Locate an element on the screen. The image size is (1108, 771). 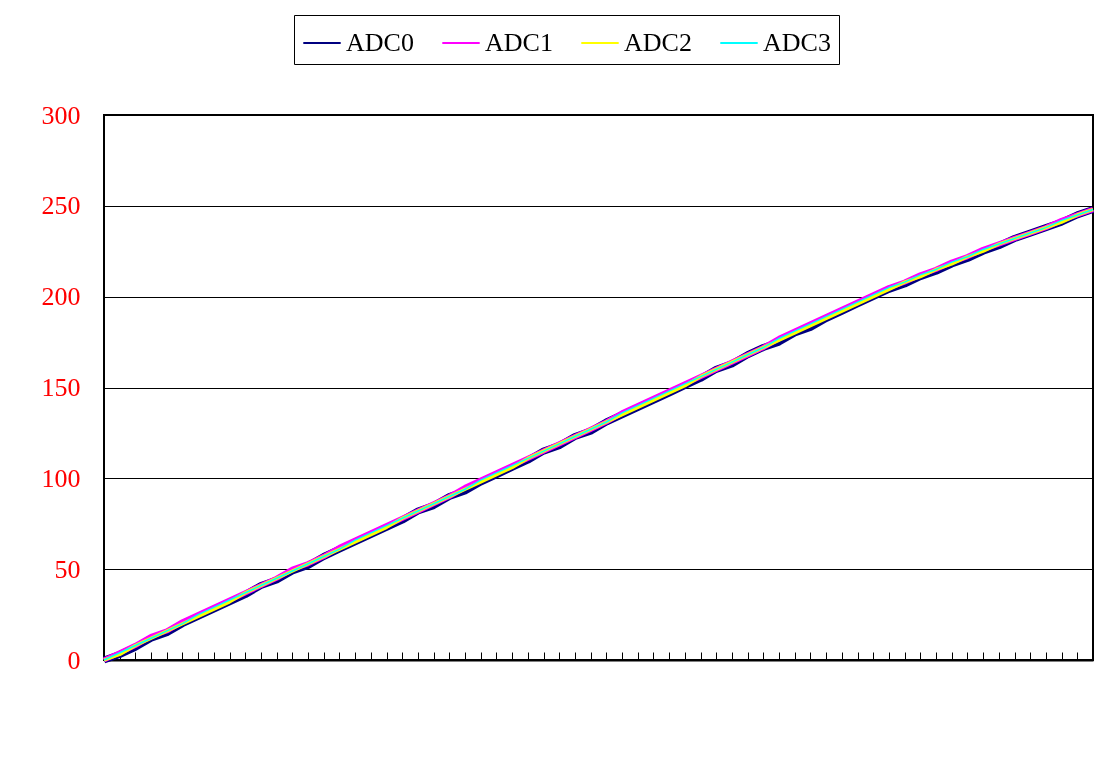
y-tick-label: 200 is located at coordinates (61, 297).